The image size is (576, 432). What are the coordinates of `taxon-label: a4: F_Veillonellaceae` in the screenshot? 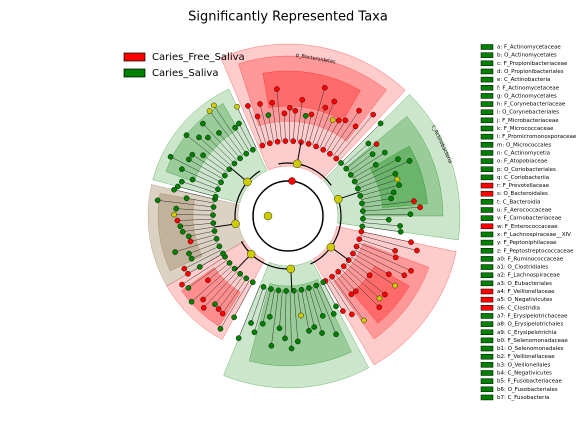 It's located at (526, 292).